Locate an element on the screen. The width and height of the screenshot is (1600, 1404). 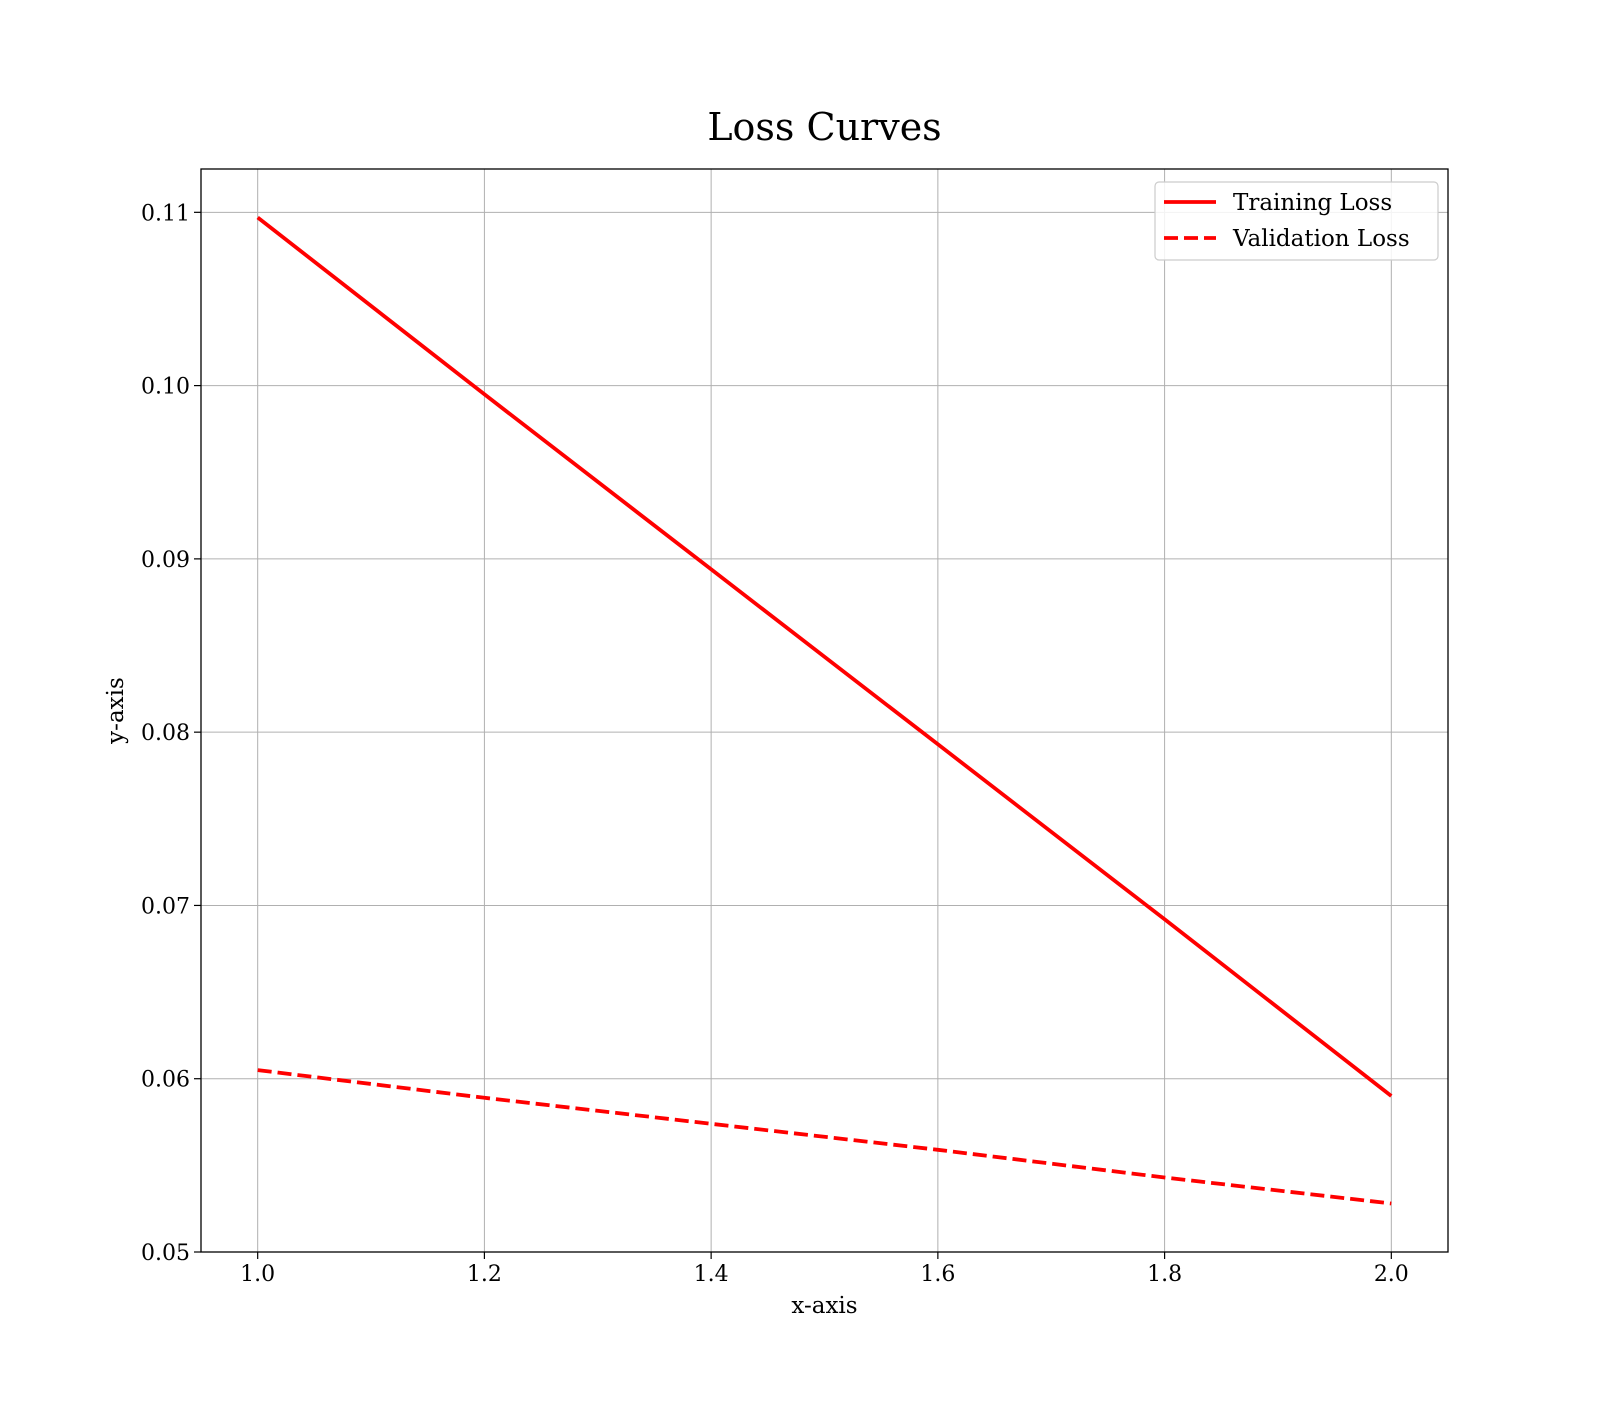
y-tick-label: 0.11 is located at coordinates (165, 213).